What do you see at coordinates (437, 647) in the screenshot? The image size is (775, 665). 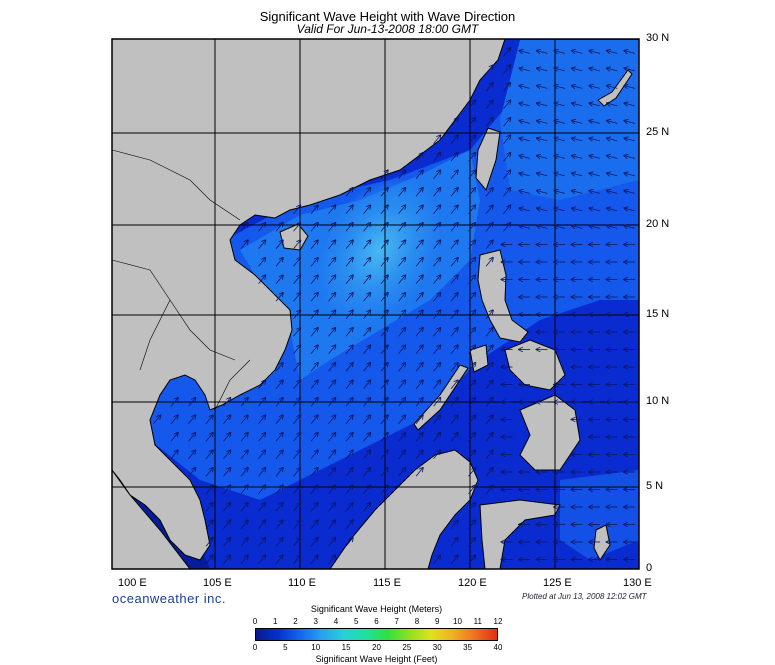 I see `colorbar-feet-tick: 30` at bounding box center [437, 647].